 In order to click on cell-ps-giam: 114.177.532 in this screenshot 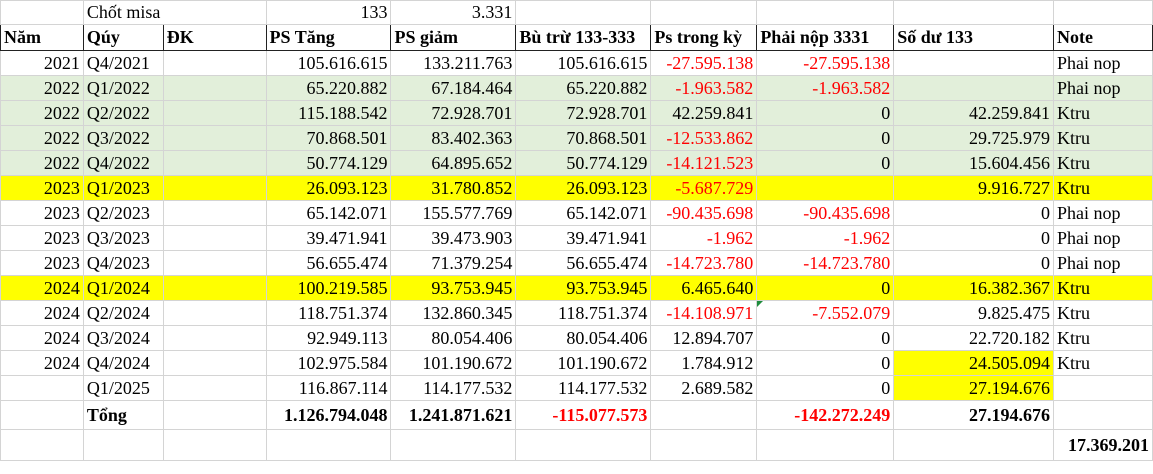, I will do `click(453, 388)`.